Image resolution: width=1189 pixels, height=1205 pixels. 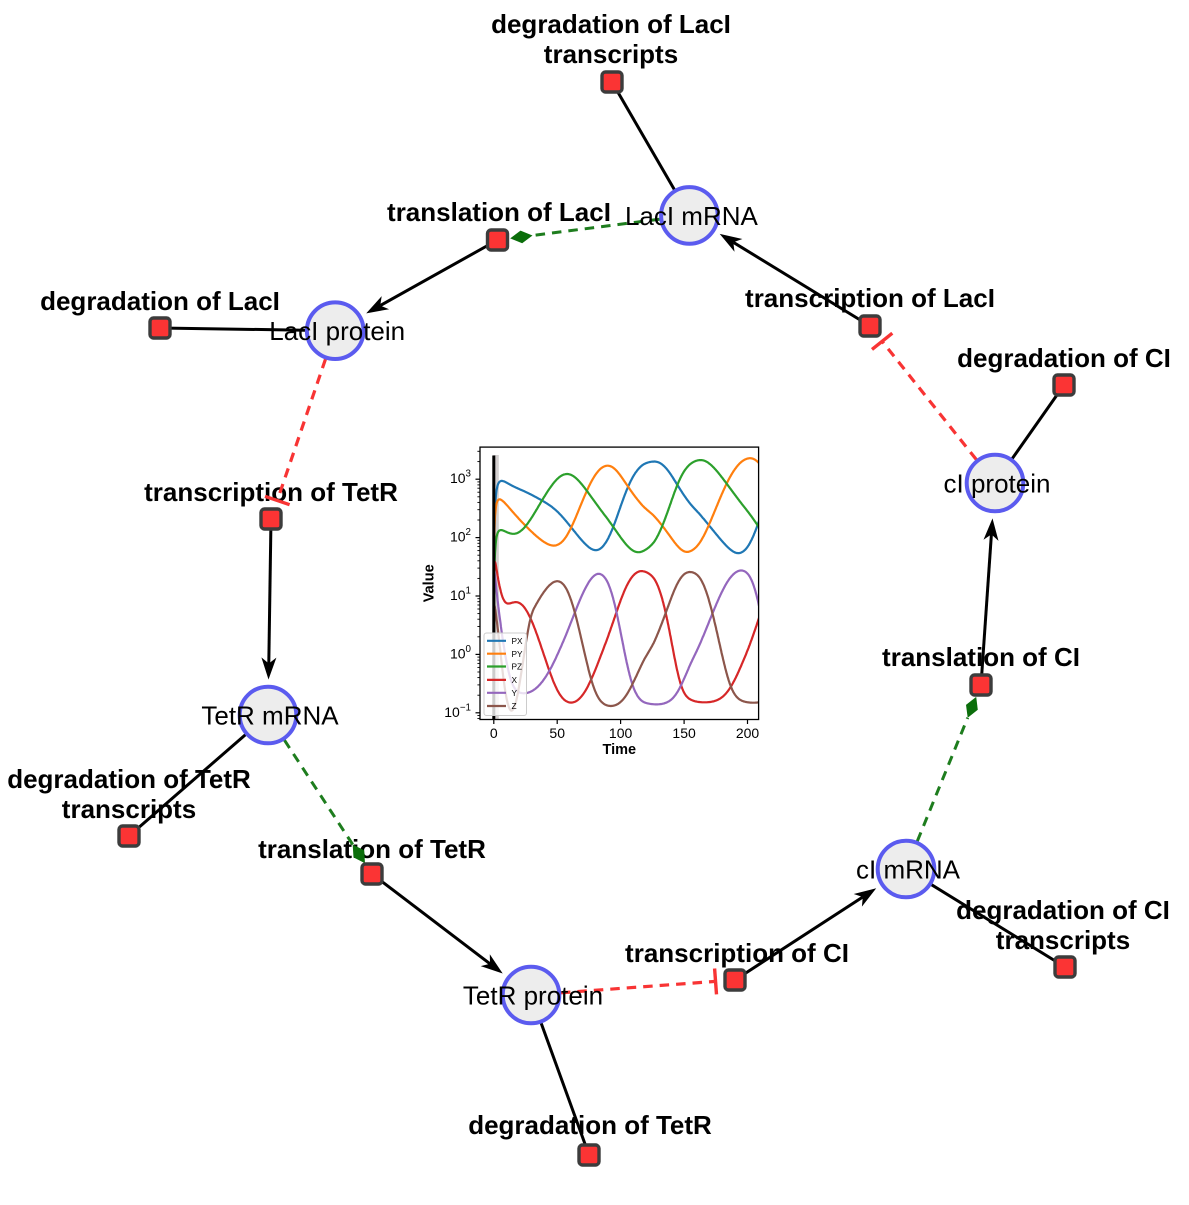 What do you see at coordinates (372, 849) in the screenshot?
I see `svg-text: translation of TetR` at bounding box center [372, 849].